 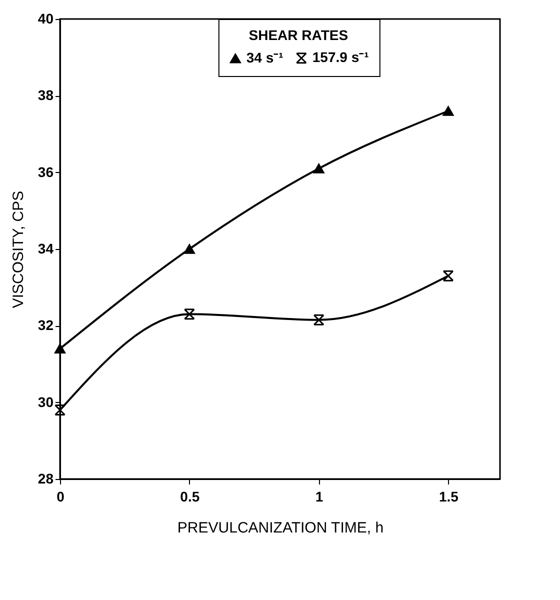 I want to click on legend-title: SHEAR RATES, so click(x=298, y=35).